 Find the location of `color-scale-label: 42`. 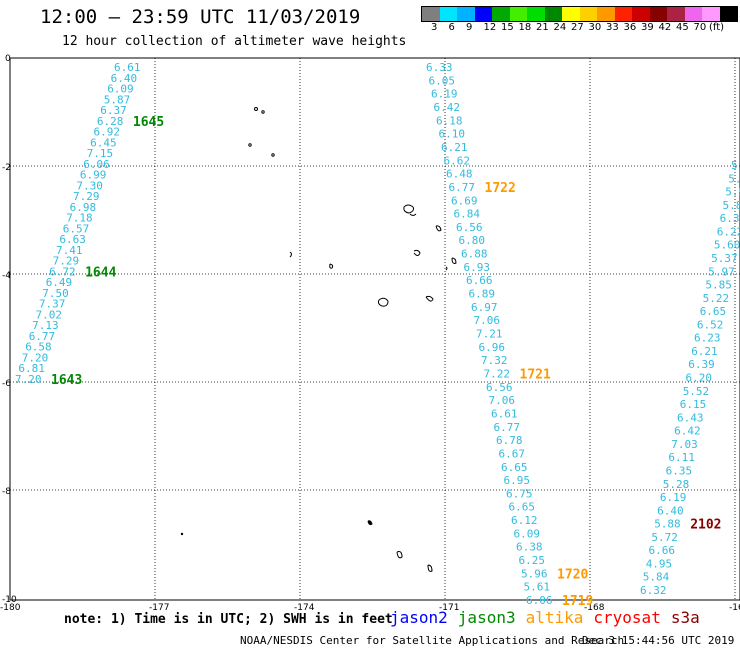

color-scale-label: 42 is located at coordinates (665, 27).